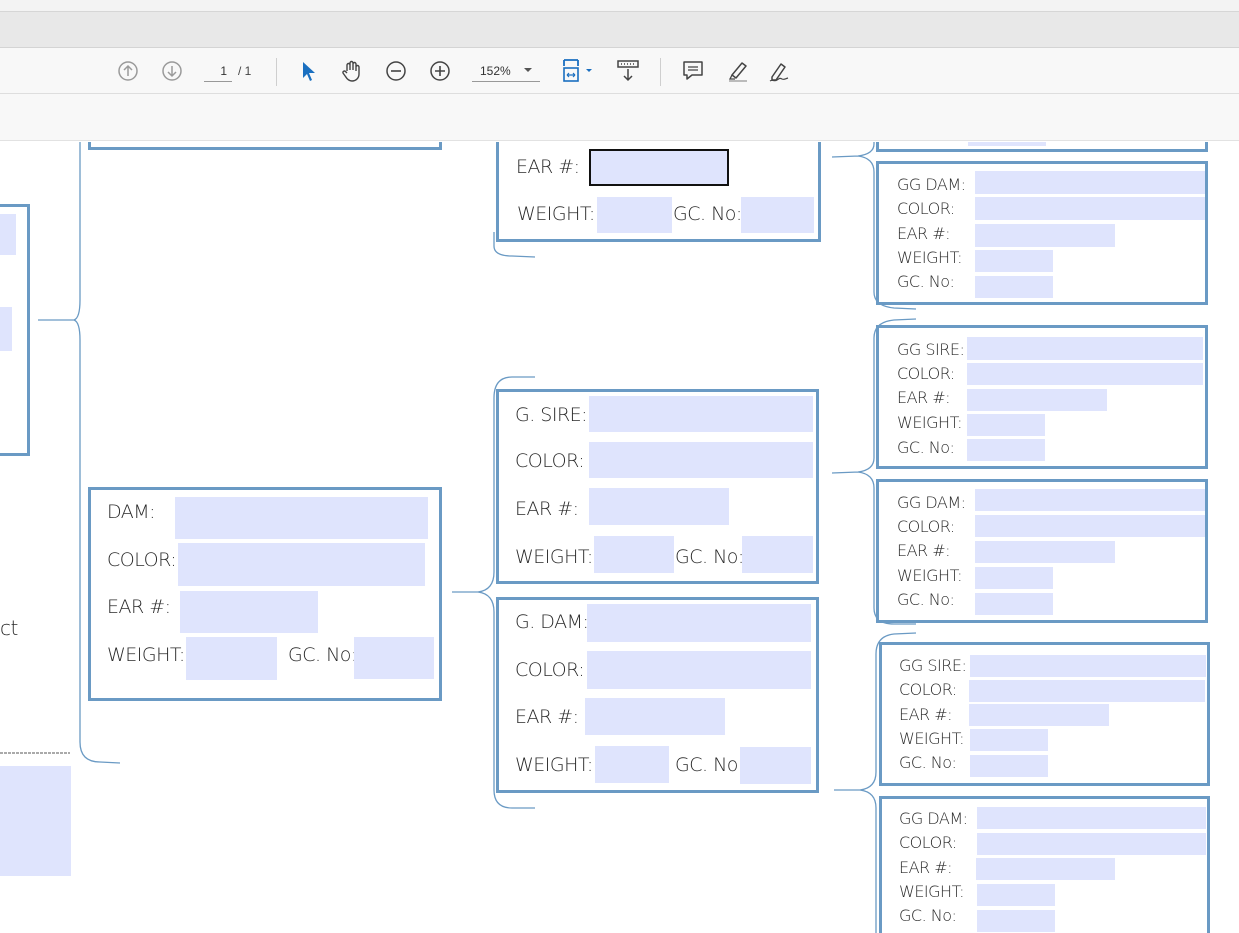 This screenshot has height=933, width=1239. What do you see at coordinates (775, 765) in the screenshot?
I see `g-dam-gc-field` at bounding box center [775, 765].